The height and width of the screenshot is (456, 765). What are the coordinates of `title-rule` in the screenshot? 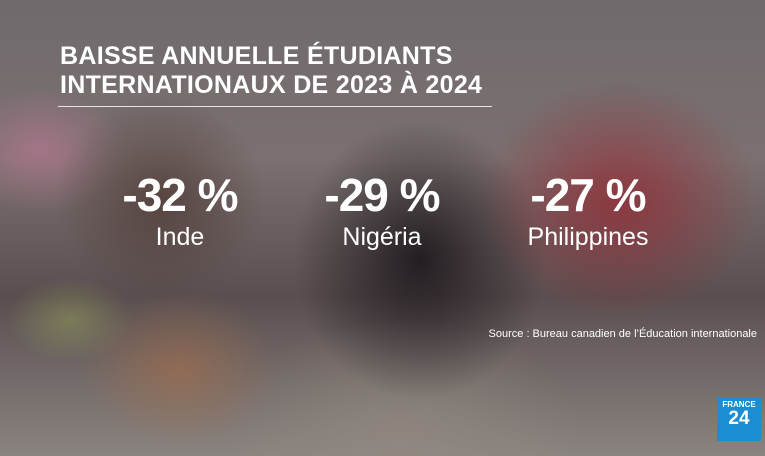 It's located at (275, 106).